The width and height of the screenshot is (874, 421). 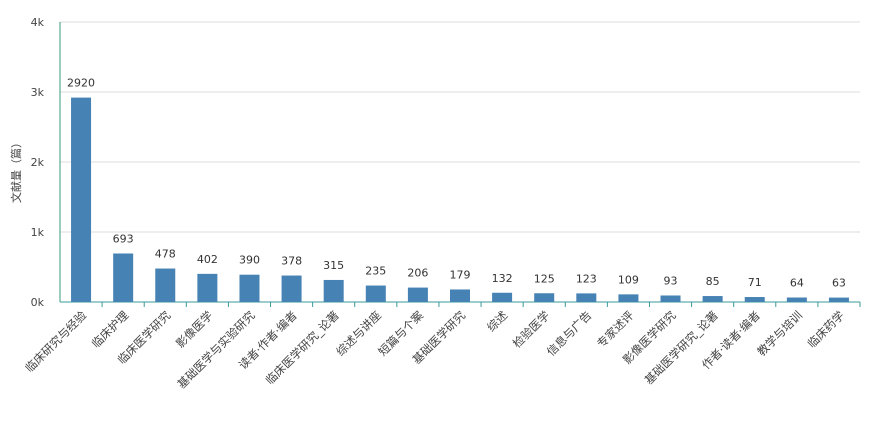 I want to click on x-tick-label: 综述与讲座, so click(x=358, y=333).